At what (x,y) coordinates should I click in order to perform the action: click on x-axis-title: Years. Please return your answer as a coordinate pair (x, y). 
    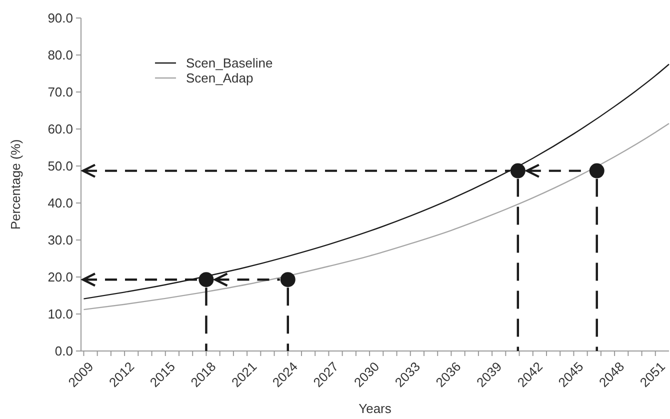
    Looking at the image, I should click on (375, 408).